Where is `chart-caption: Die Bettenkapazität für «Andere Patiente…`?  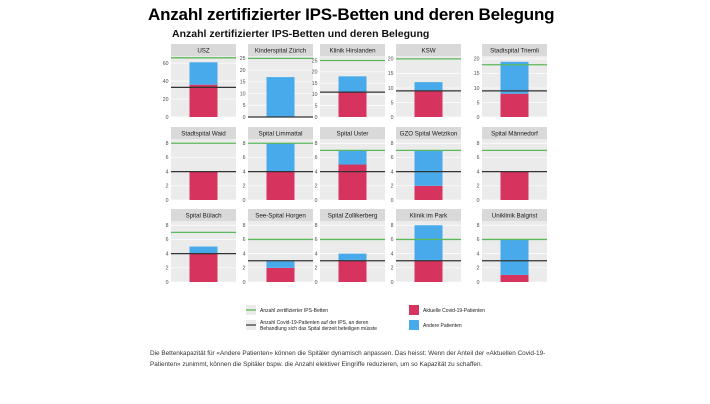 chart-caption: Die Bettenkapazität für «Andere Patiente… is located at coordinates (348, 359).